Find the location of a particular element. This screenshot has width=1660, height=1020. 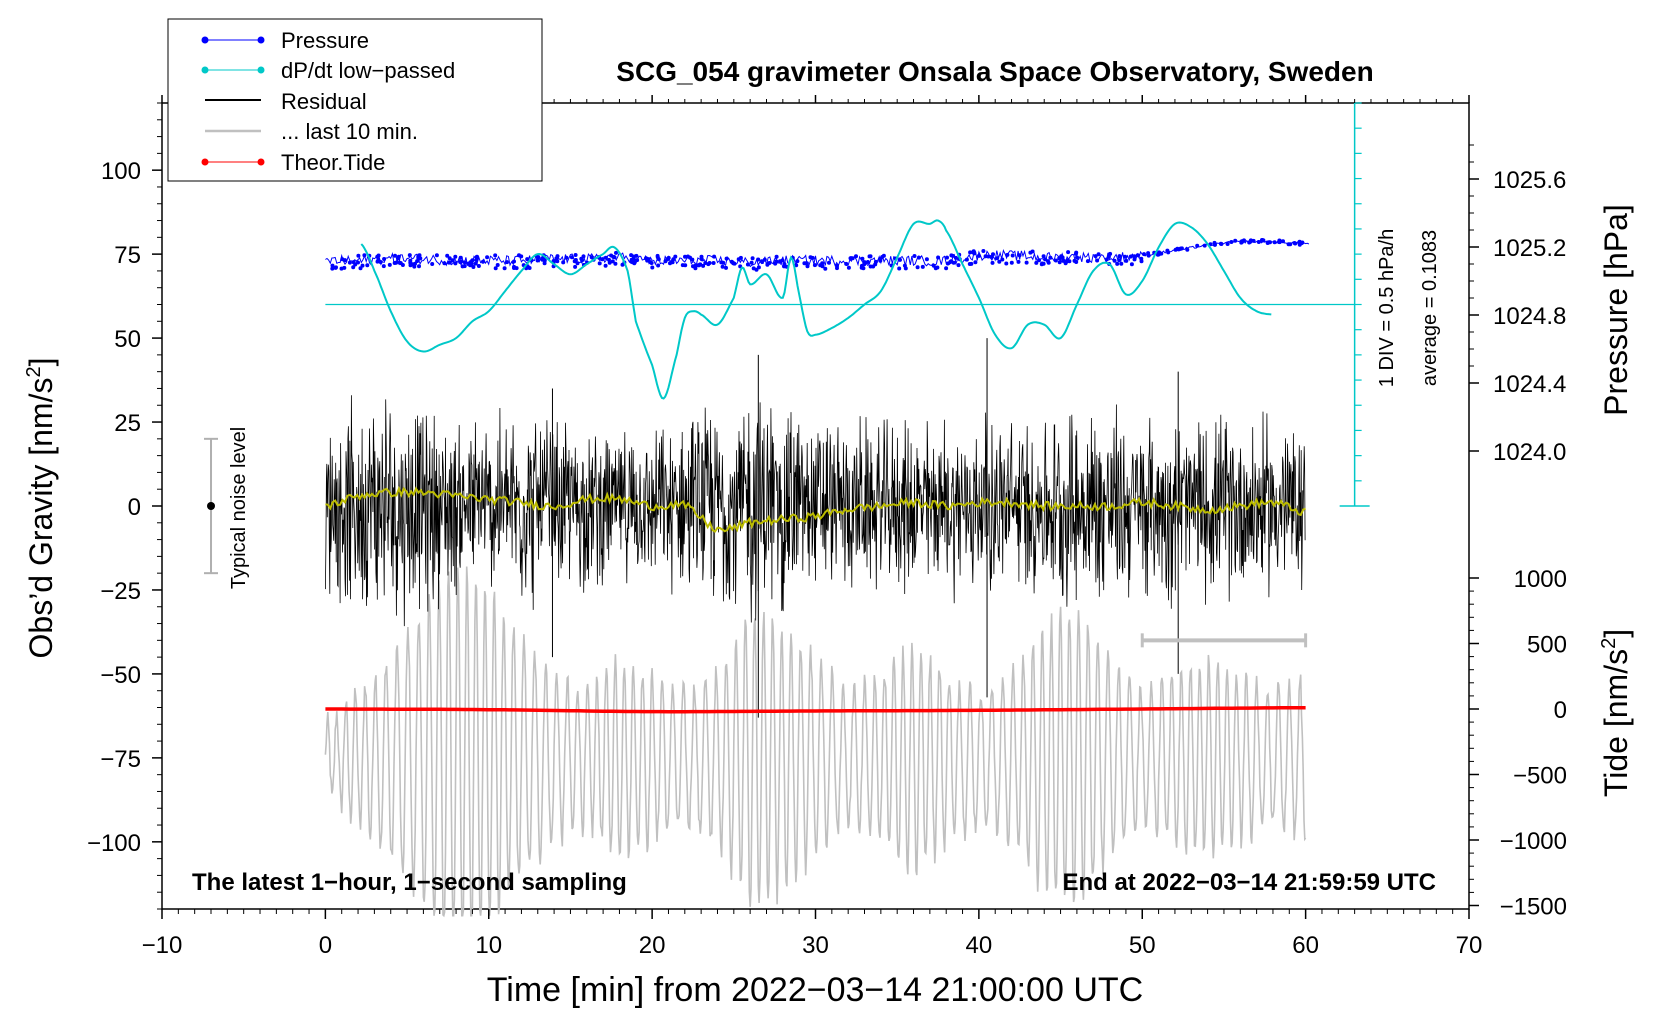

legend-entry-residual: Residual is located at coordinates (286, 101).